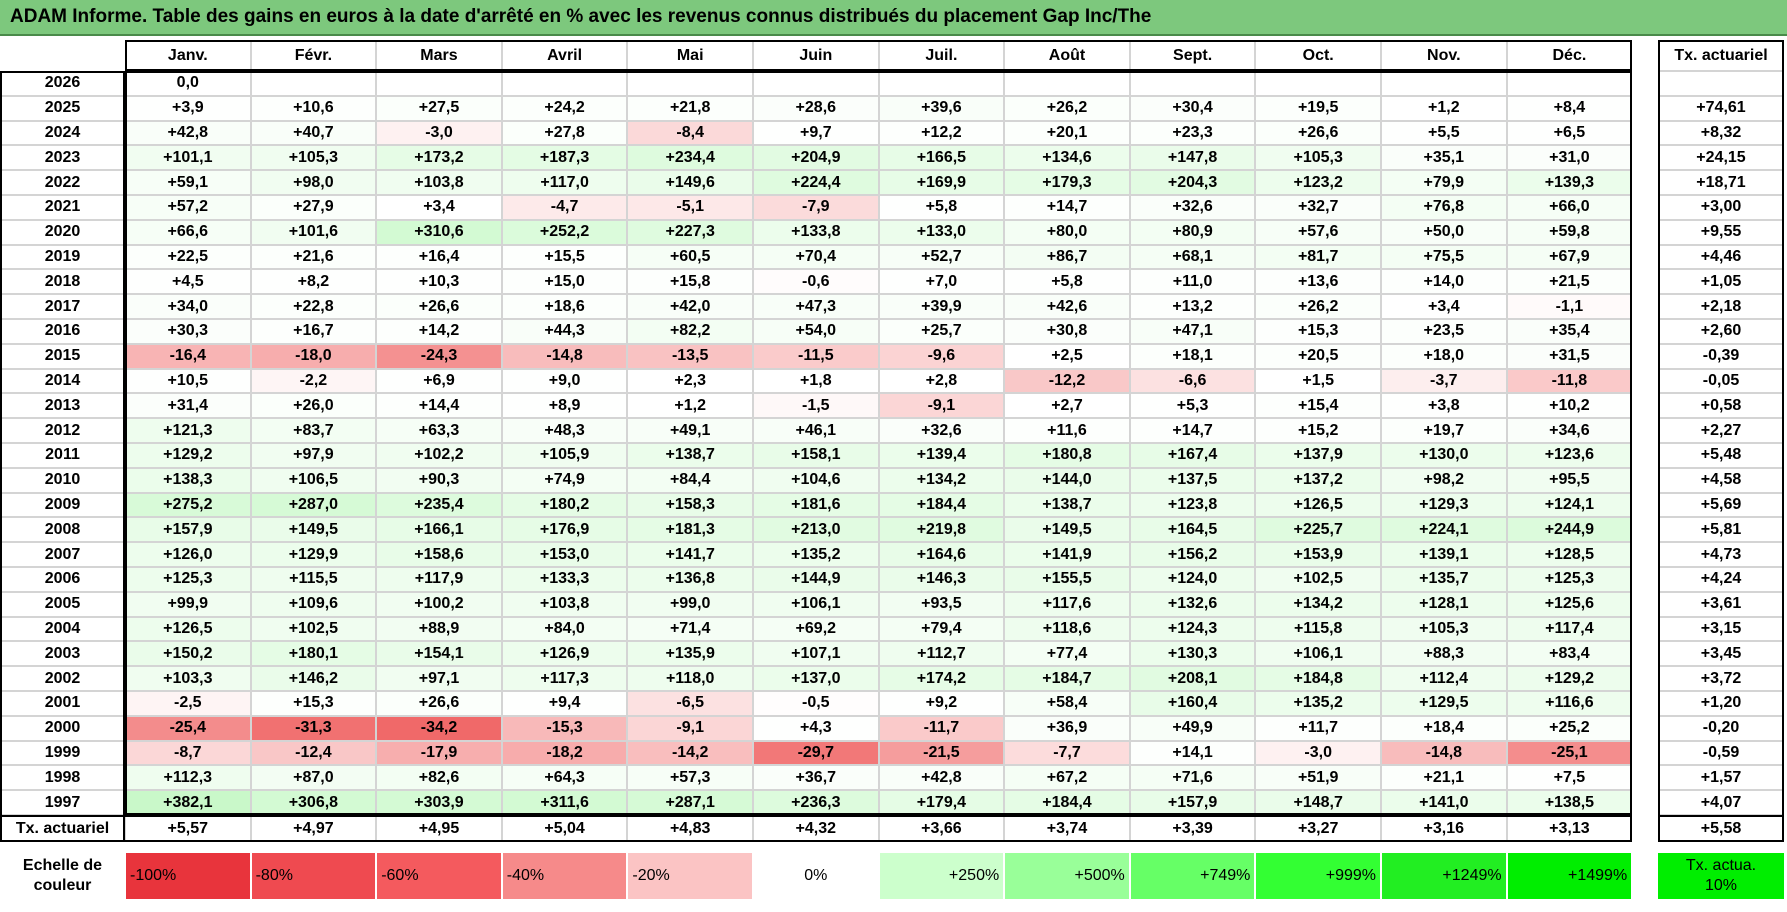  Describe the element at coordinates (1444, 678) in the screenshot. I see `gain-cell: +112,4` at that location.